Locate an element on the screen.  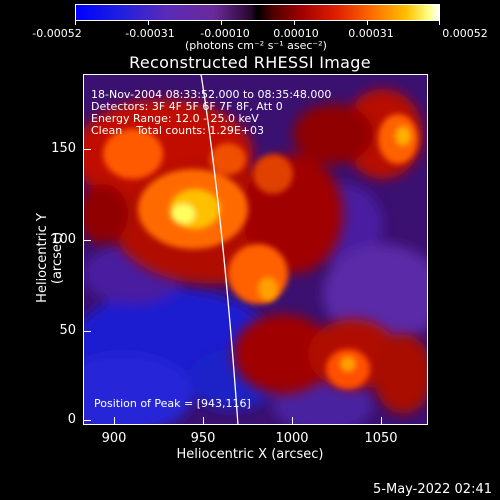
y-tick-label: 150 is located at coordinates (63, 148).